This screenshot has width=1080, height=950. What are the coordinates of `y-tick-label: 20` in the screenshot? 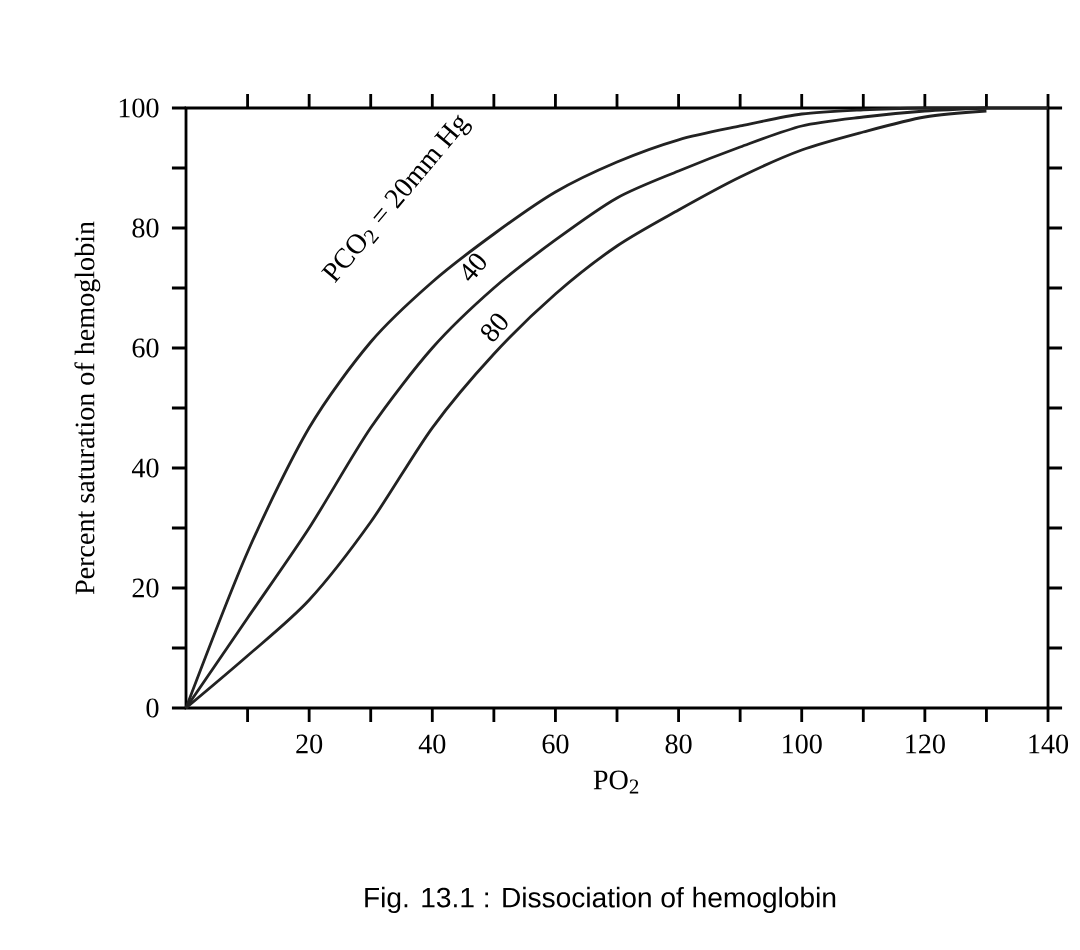 It's located at (145, 588).